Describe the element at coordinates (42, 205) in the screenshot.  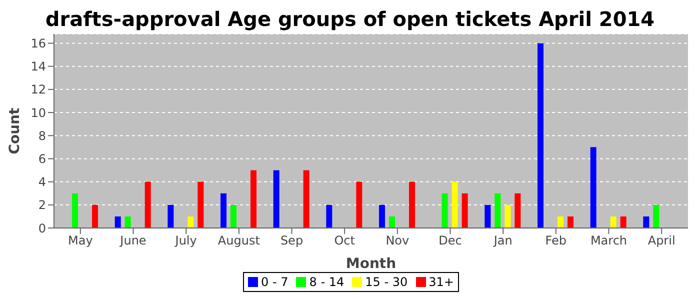
I see `y-tick-label: 2` at that location.